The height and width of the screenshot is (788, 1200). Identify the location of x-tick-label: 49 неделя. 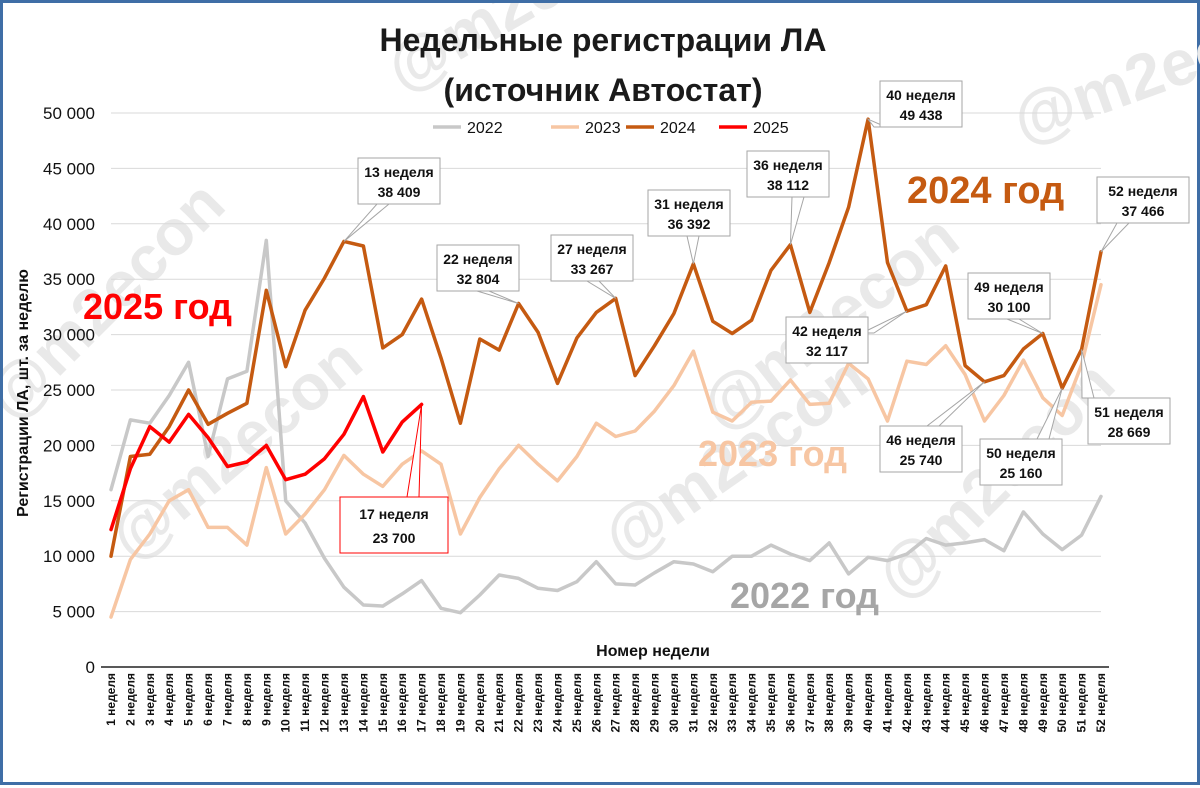
(1043, 703).